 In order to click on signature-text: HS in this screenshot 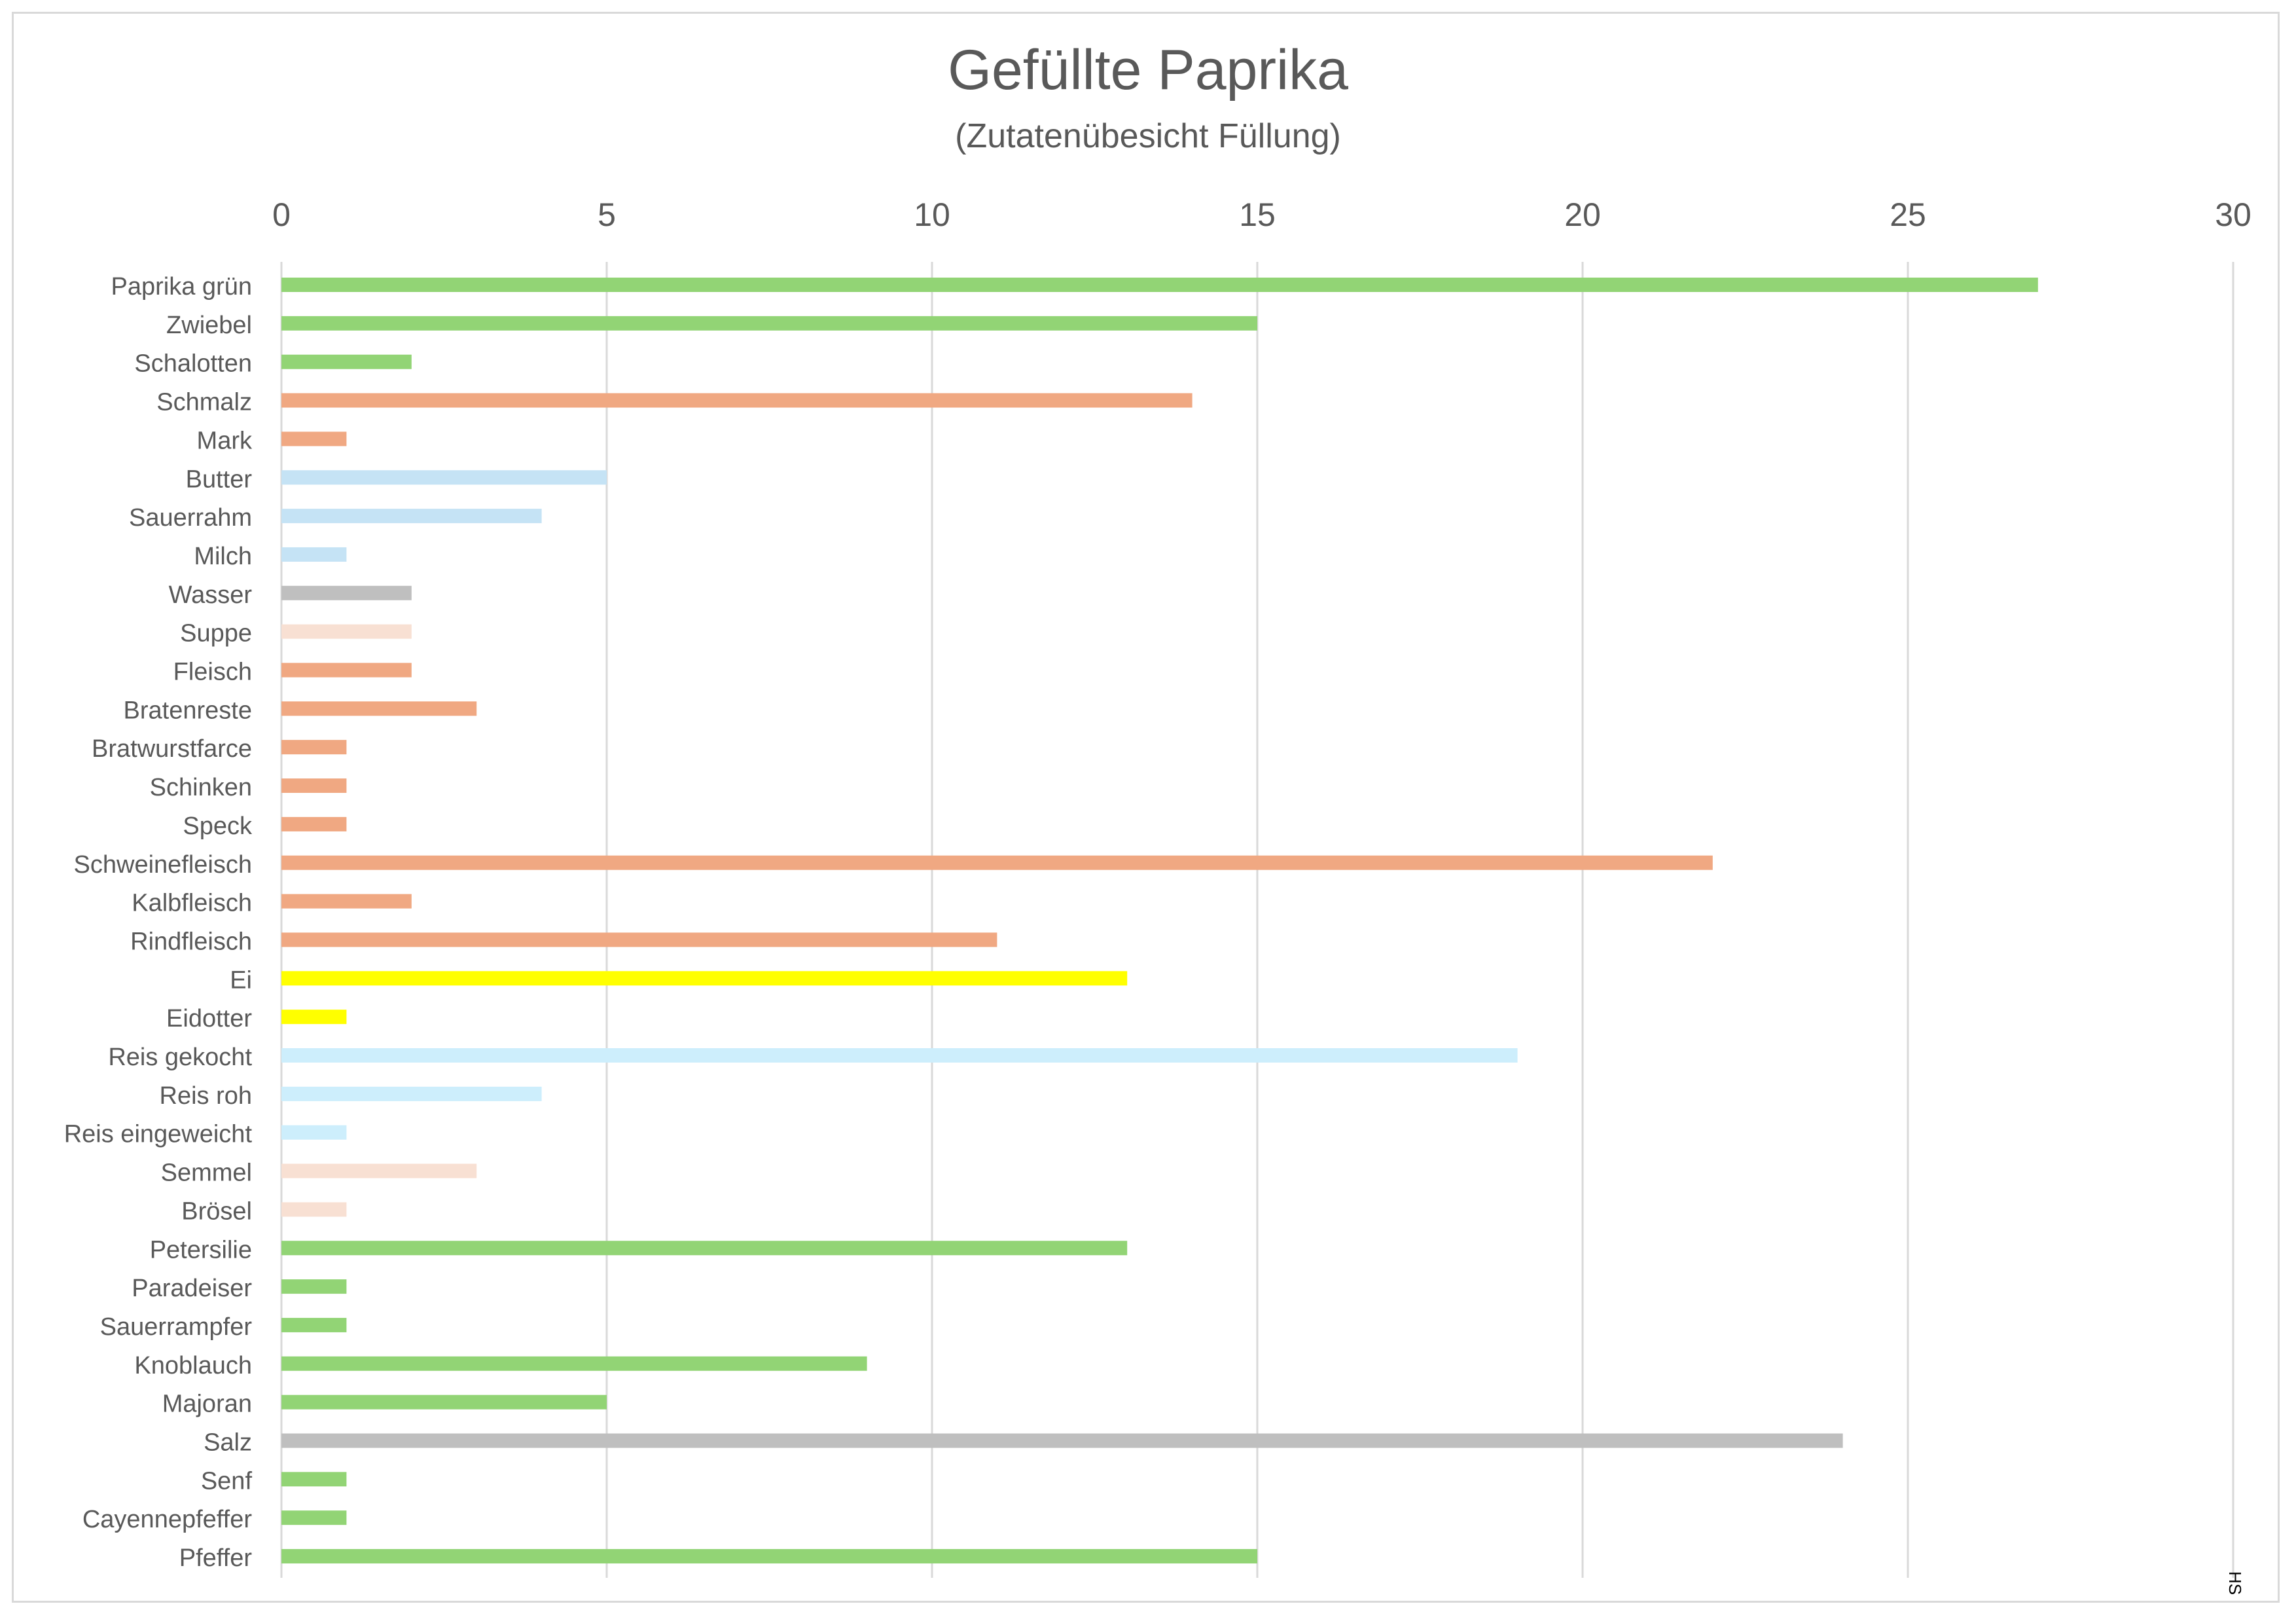, I will do `click(2235, 1583)`.